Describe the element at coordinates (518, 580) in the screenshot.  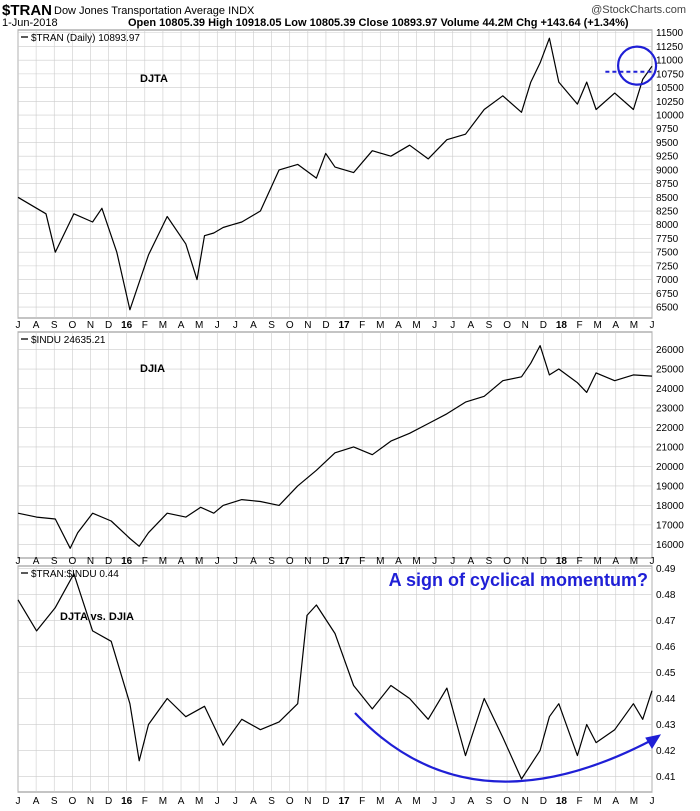
I see `callout-text: A sign of cyclical momentum?` at that location.